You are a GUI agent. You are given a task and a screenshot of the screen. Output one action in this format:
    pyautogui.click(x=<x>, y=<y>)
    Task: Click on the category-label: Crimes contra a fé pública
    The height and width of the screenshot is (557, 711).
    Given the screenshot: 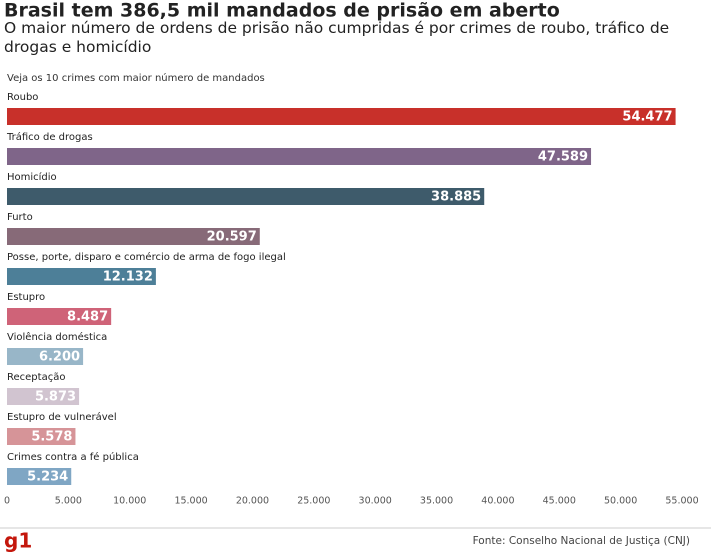 What is the action you would take?
    pyautogui.click(x=73, y=457)
    